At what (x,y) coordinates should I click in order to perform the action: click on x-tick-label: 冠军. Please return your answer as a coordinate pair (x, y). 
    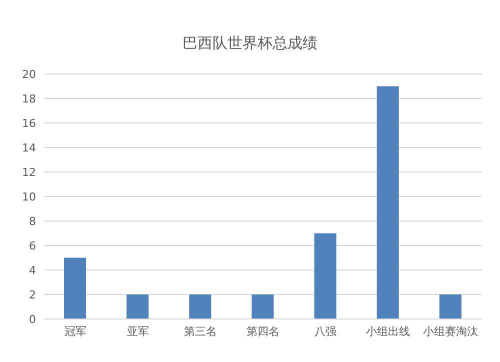
    Looking at the image, I should click on (75, 331).